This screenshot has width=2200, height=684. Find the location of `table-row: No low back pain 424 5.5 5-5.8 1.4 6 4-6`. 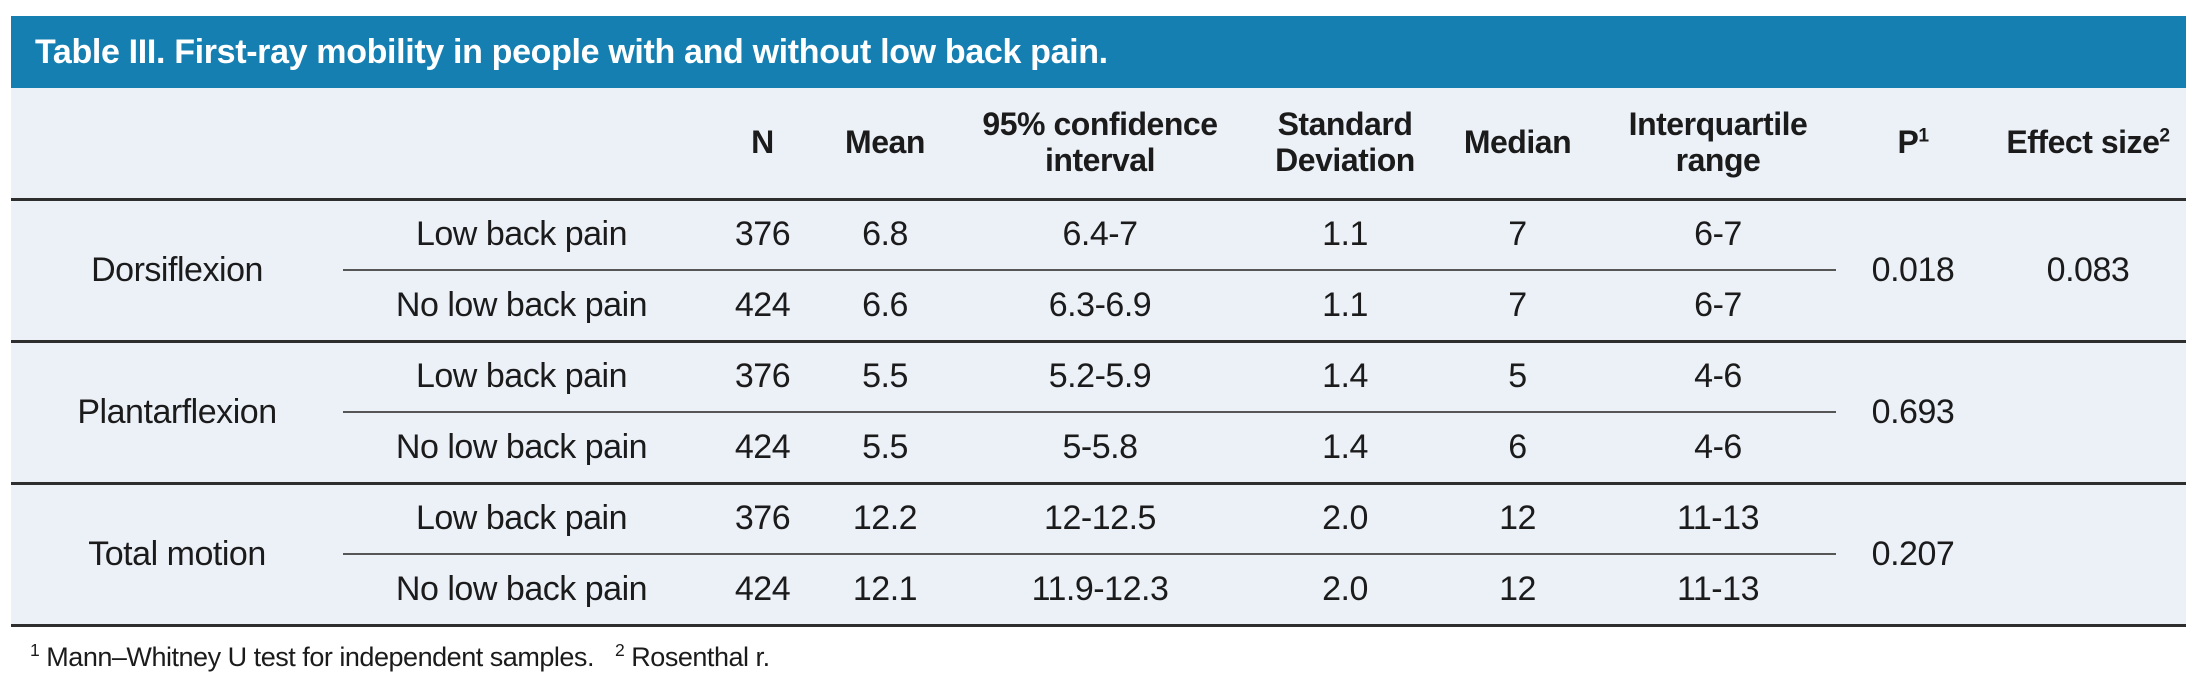

table-row: No low back pain 424 5.5 5-5.8 1.4 6 4-6 is located at coordinates (1098, 447).